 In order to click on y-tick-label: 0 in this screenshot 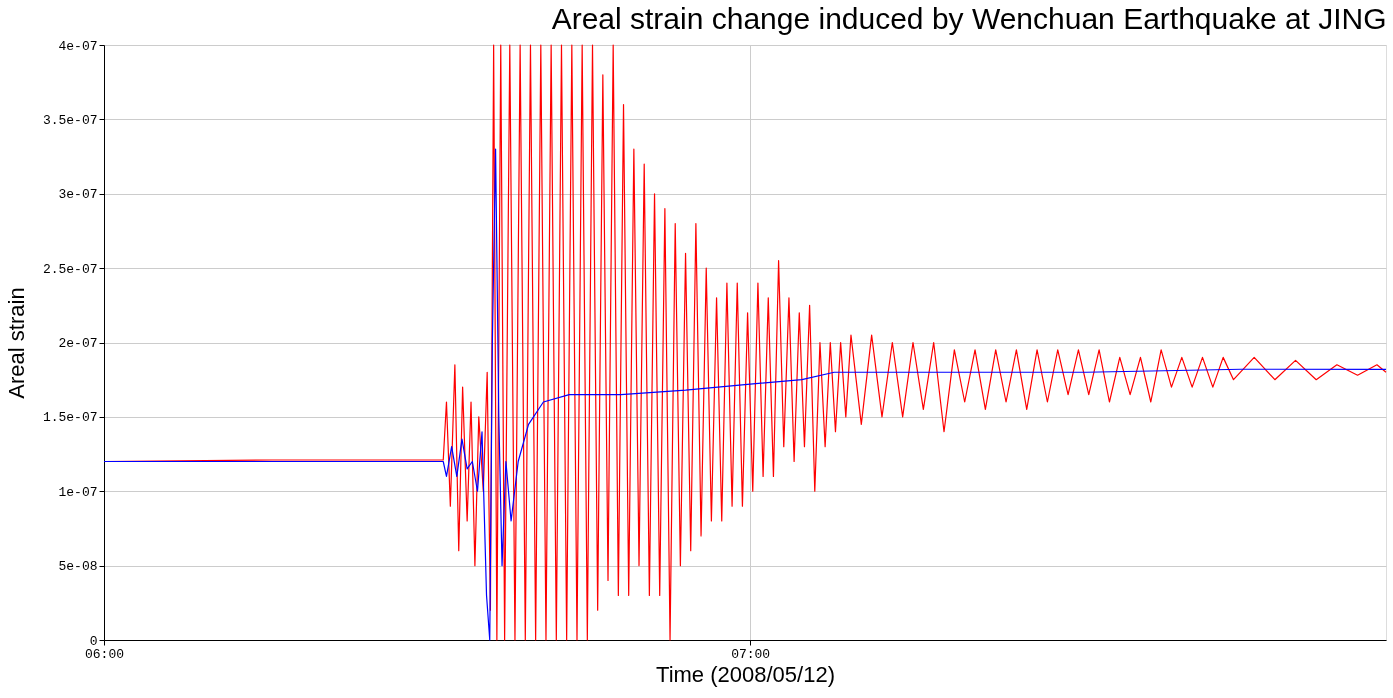, I will do `click(93, 641)`.